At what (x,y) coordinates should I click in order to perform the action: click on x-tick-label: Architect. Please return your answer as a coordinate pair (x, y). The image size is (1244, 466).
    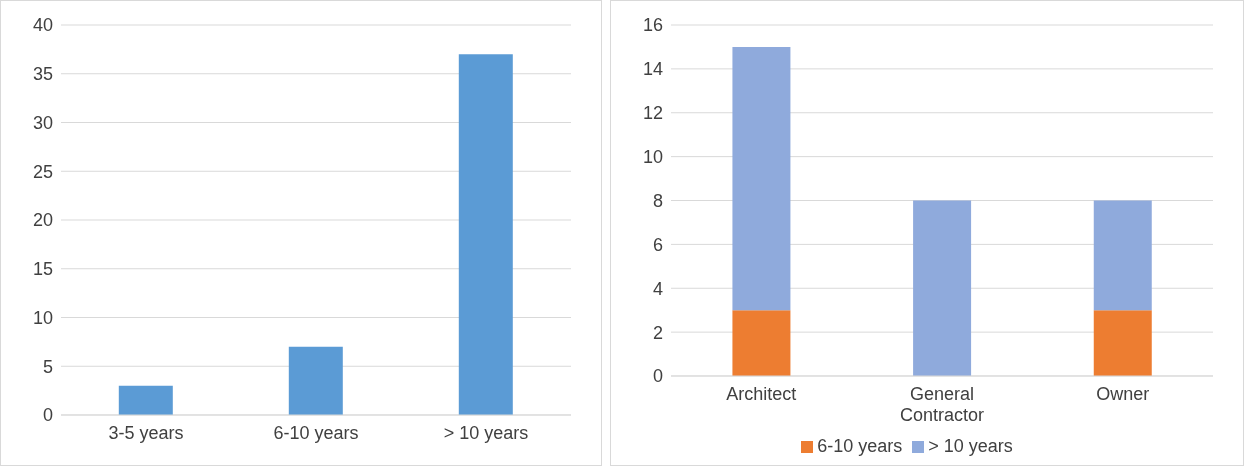
    Looking at the image, I should click on (761, 394).